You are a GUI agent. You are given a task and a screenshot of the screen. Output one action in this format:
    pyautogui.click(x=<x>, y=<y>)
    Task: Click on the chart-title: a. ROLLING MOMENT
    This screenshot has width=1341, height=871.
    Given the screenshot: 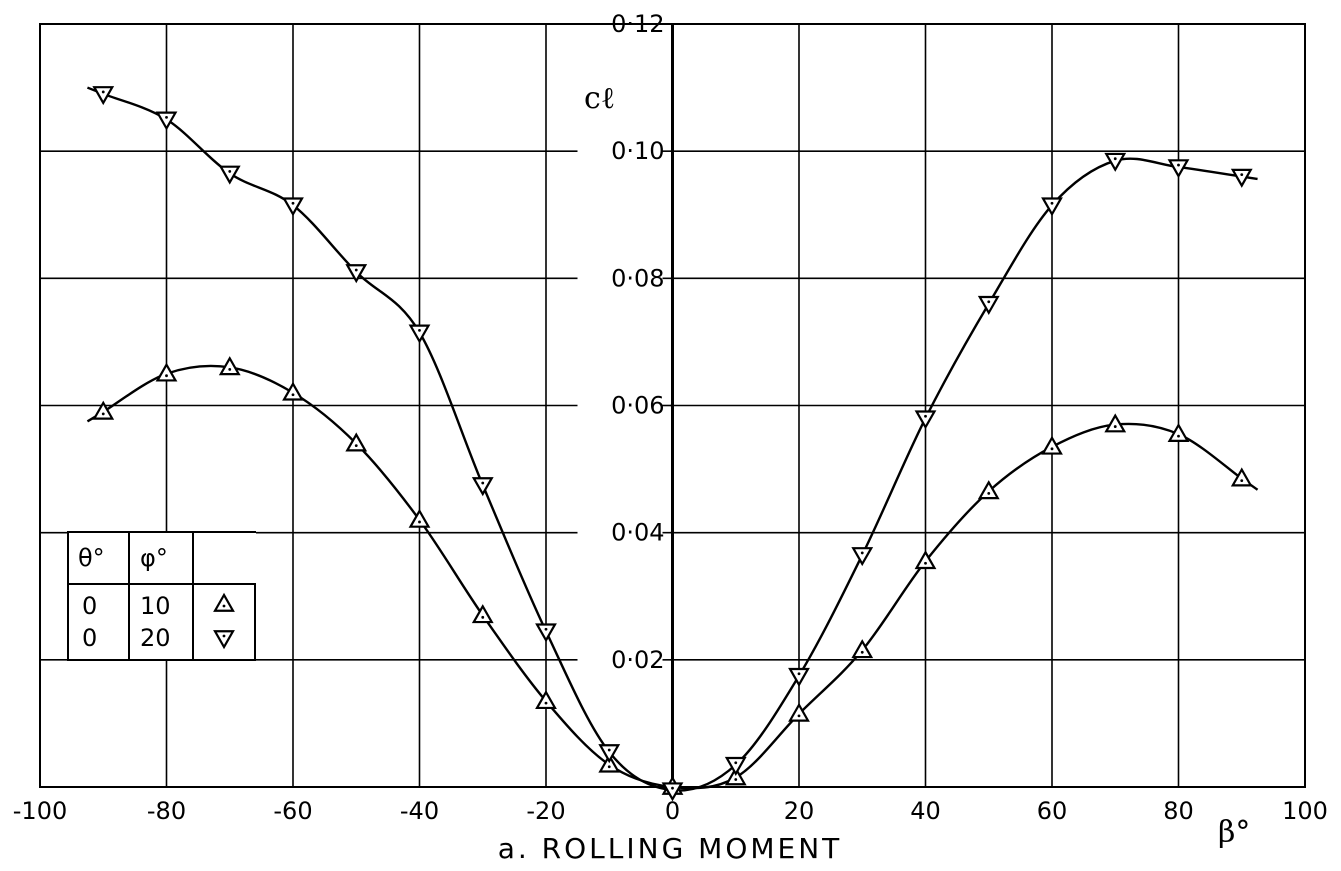 What is the action you would take?
    pyautogui.click(x=670, y=848)
    